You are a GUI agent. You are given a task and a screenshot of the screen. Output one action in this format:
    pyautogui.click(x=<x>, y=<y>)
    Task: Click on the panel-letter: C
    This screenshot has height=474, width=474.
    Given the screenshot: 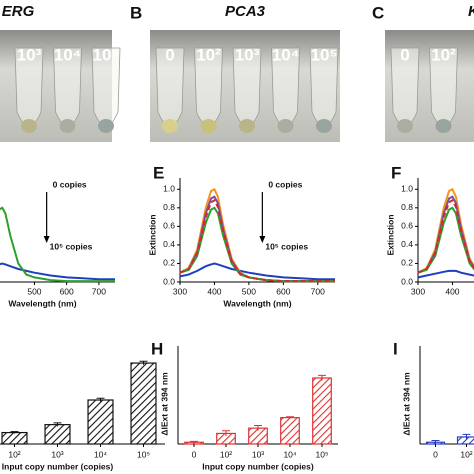 What is the action you would take?
    pyautogui.click(x=378, y=12)
    